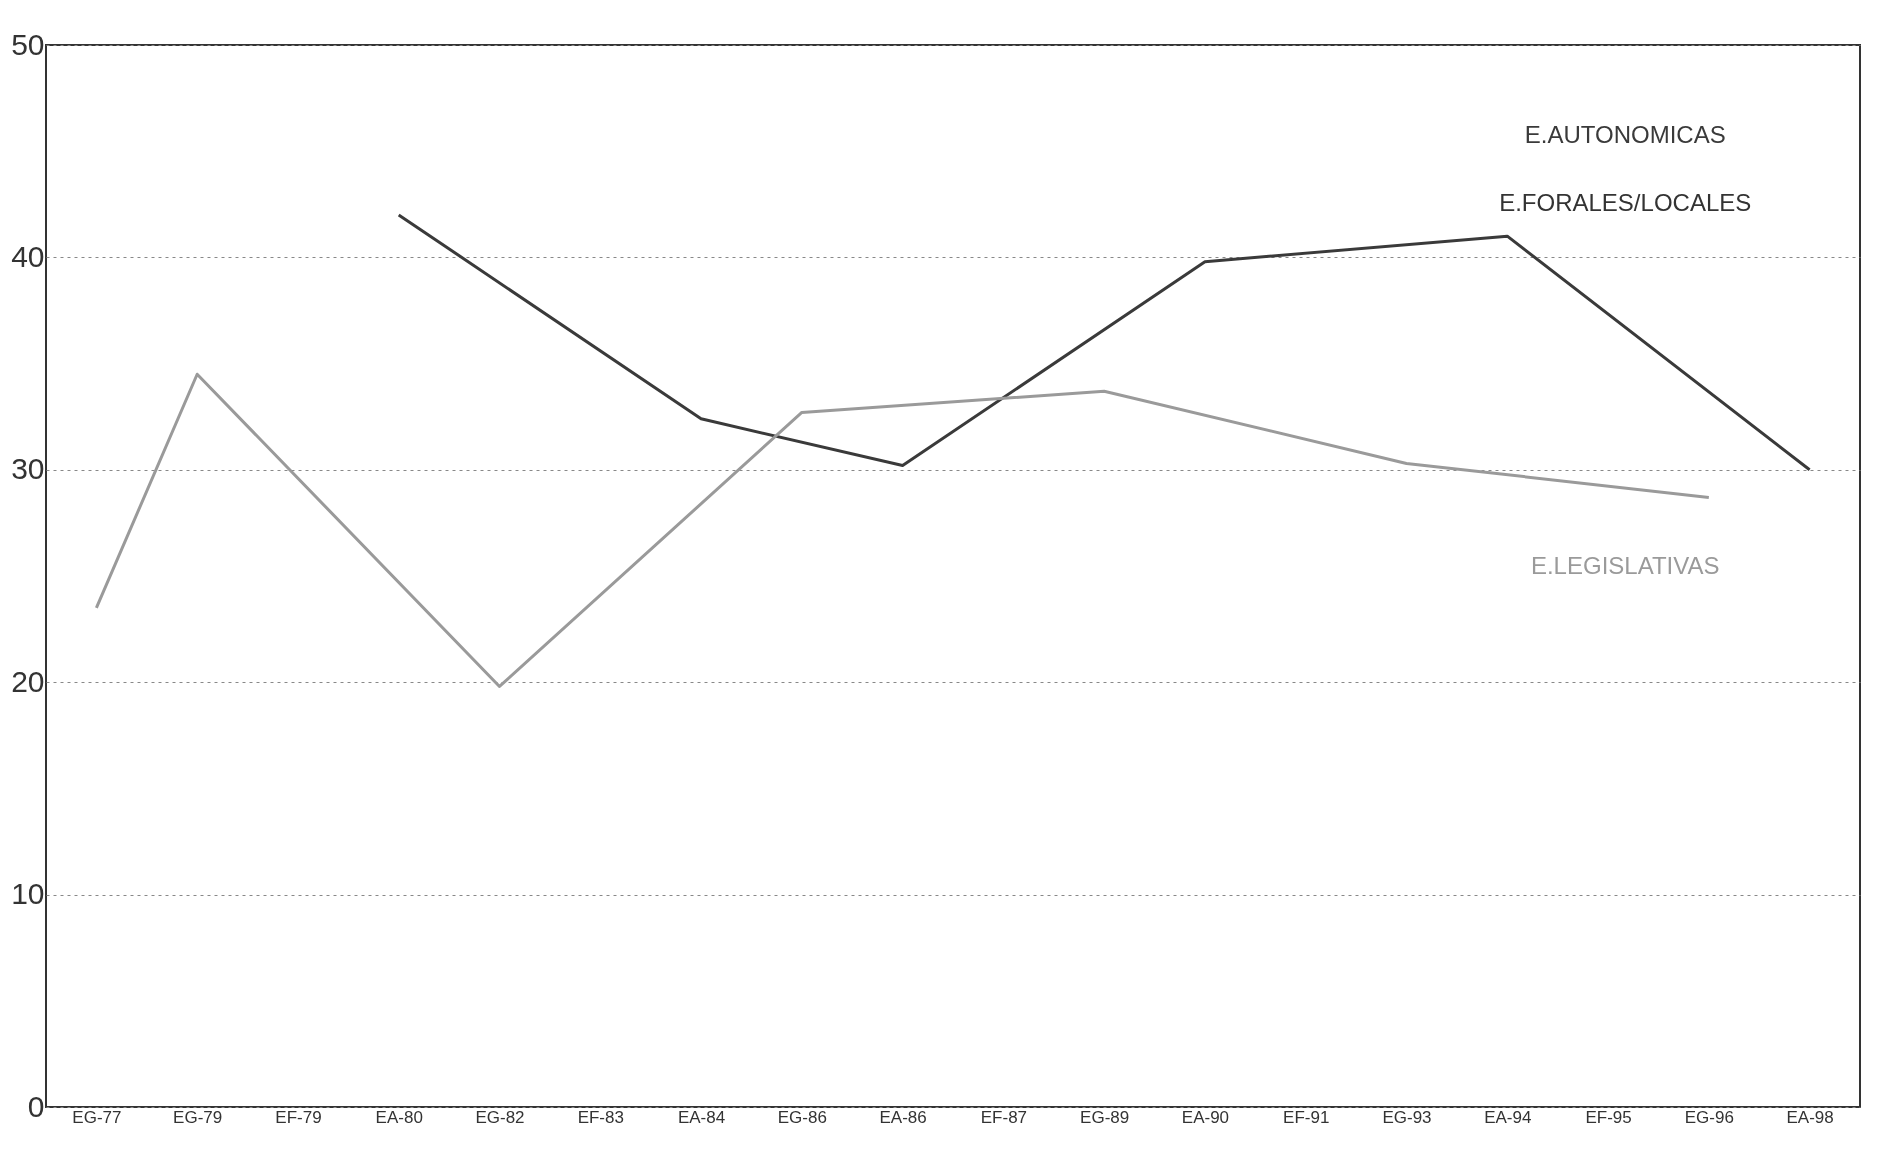  I want to click on x-tick-label: EG-82, so click(500, 1117).